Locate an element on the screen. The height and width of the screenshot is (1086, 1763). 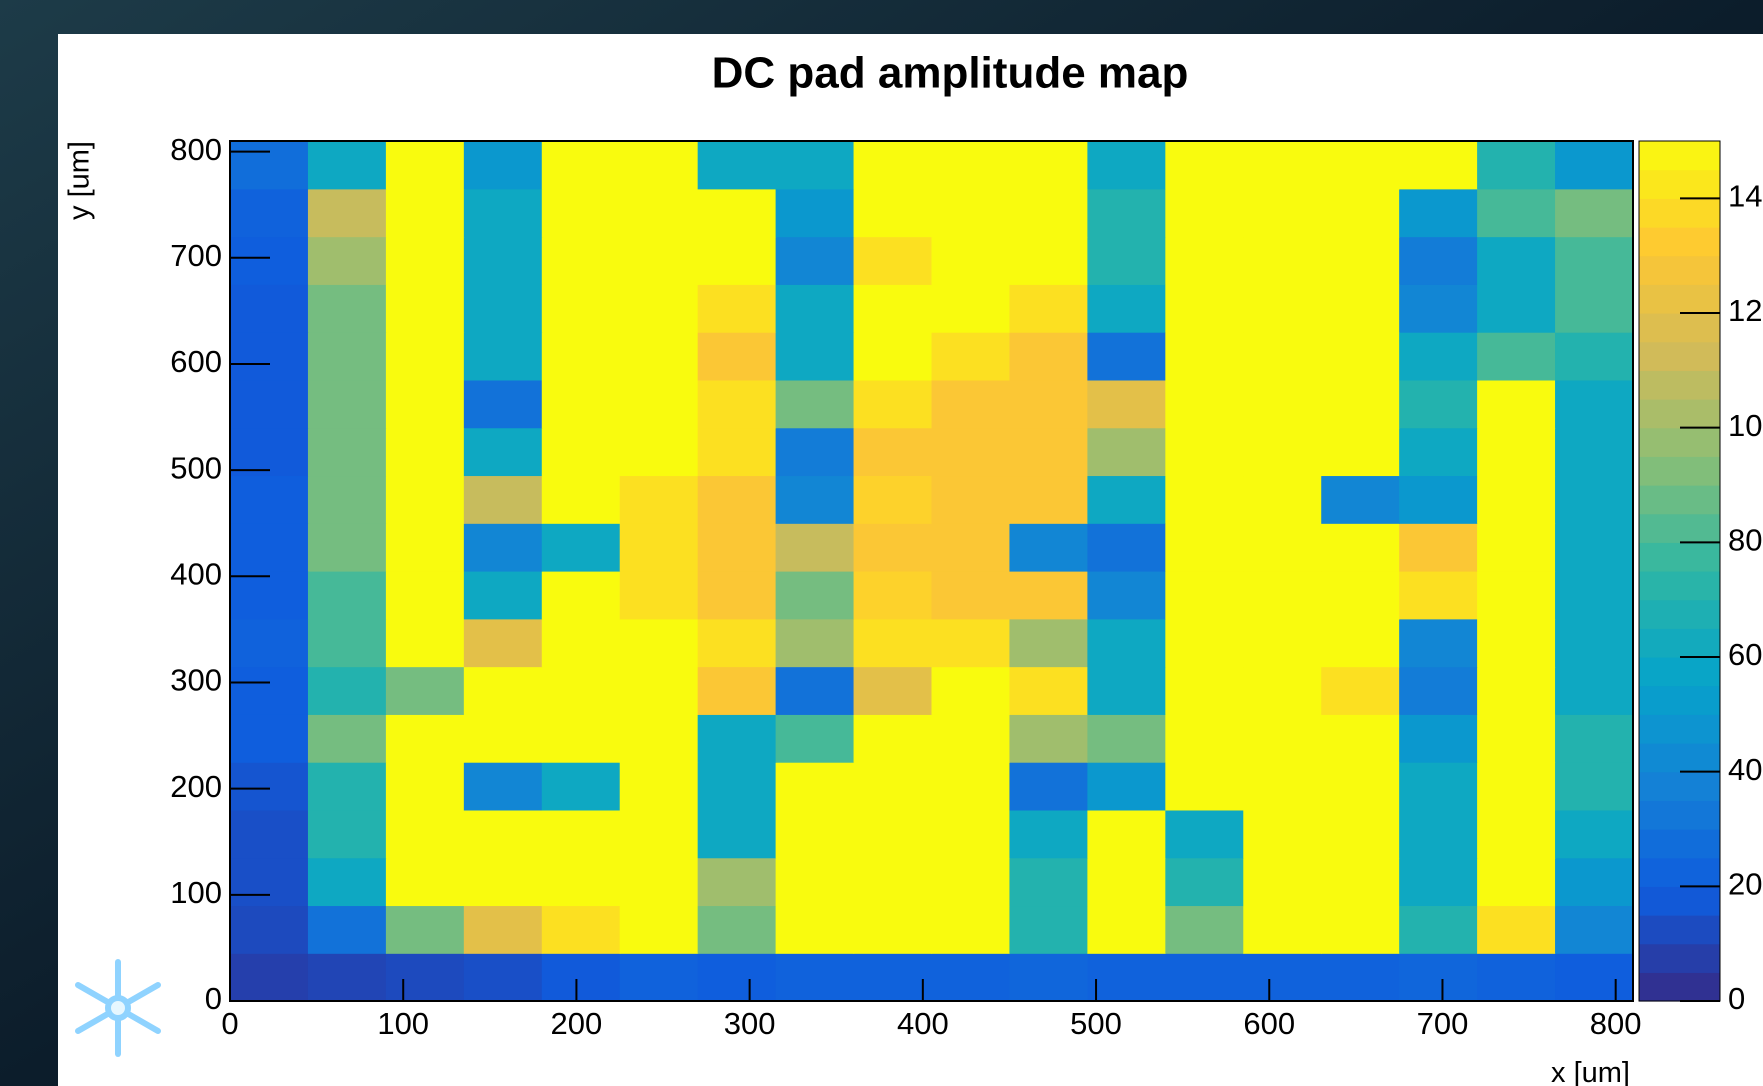
colorbar-tick-label: 120 is located at coordinates (1745, 310).